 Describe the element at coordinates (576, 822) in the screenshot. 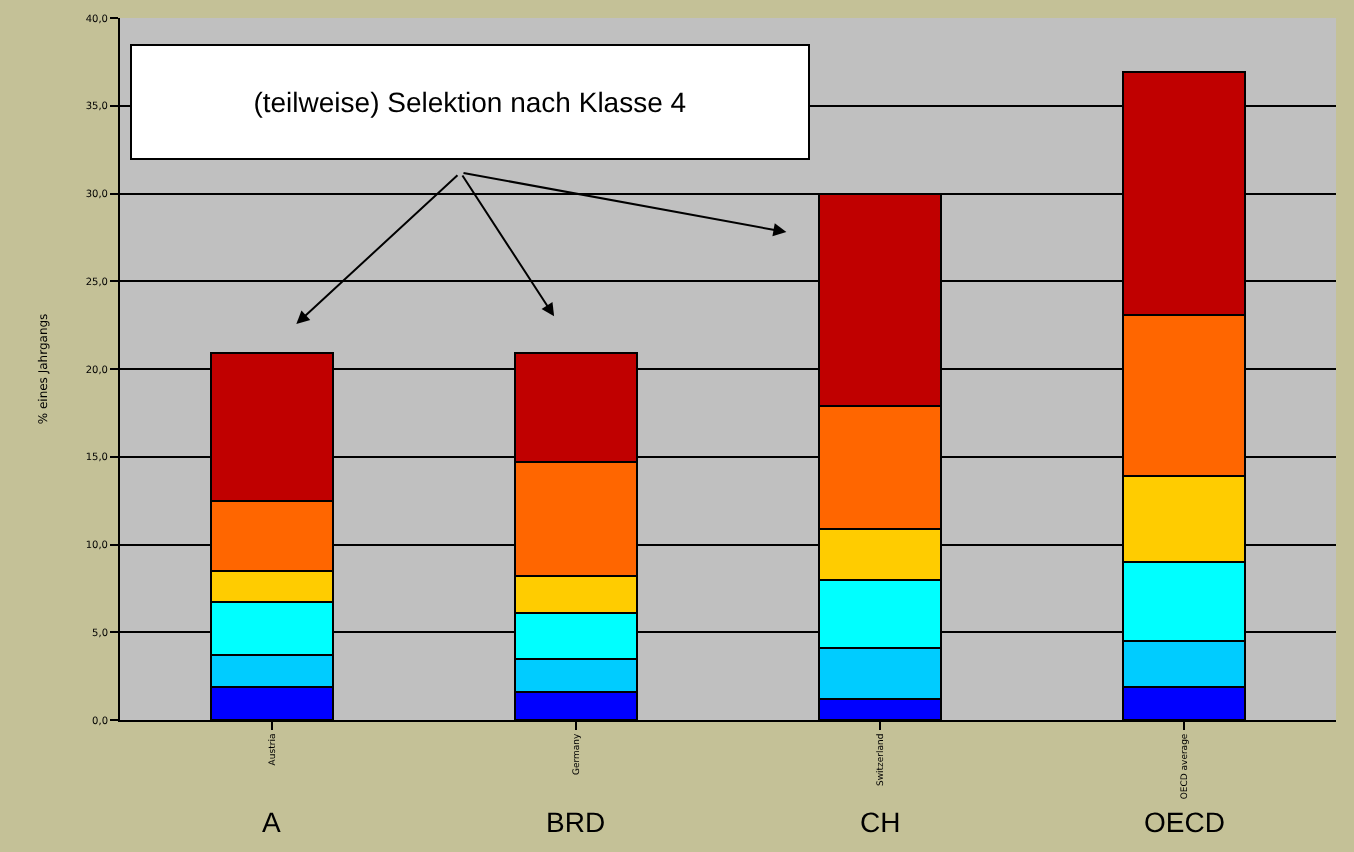

I see `text: BRD` at that location.